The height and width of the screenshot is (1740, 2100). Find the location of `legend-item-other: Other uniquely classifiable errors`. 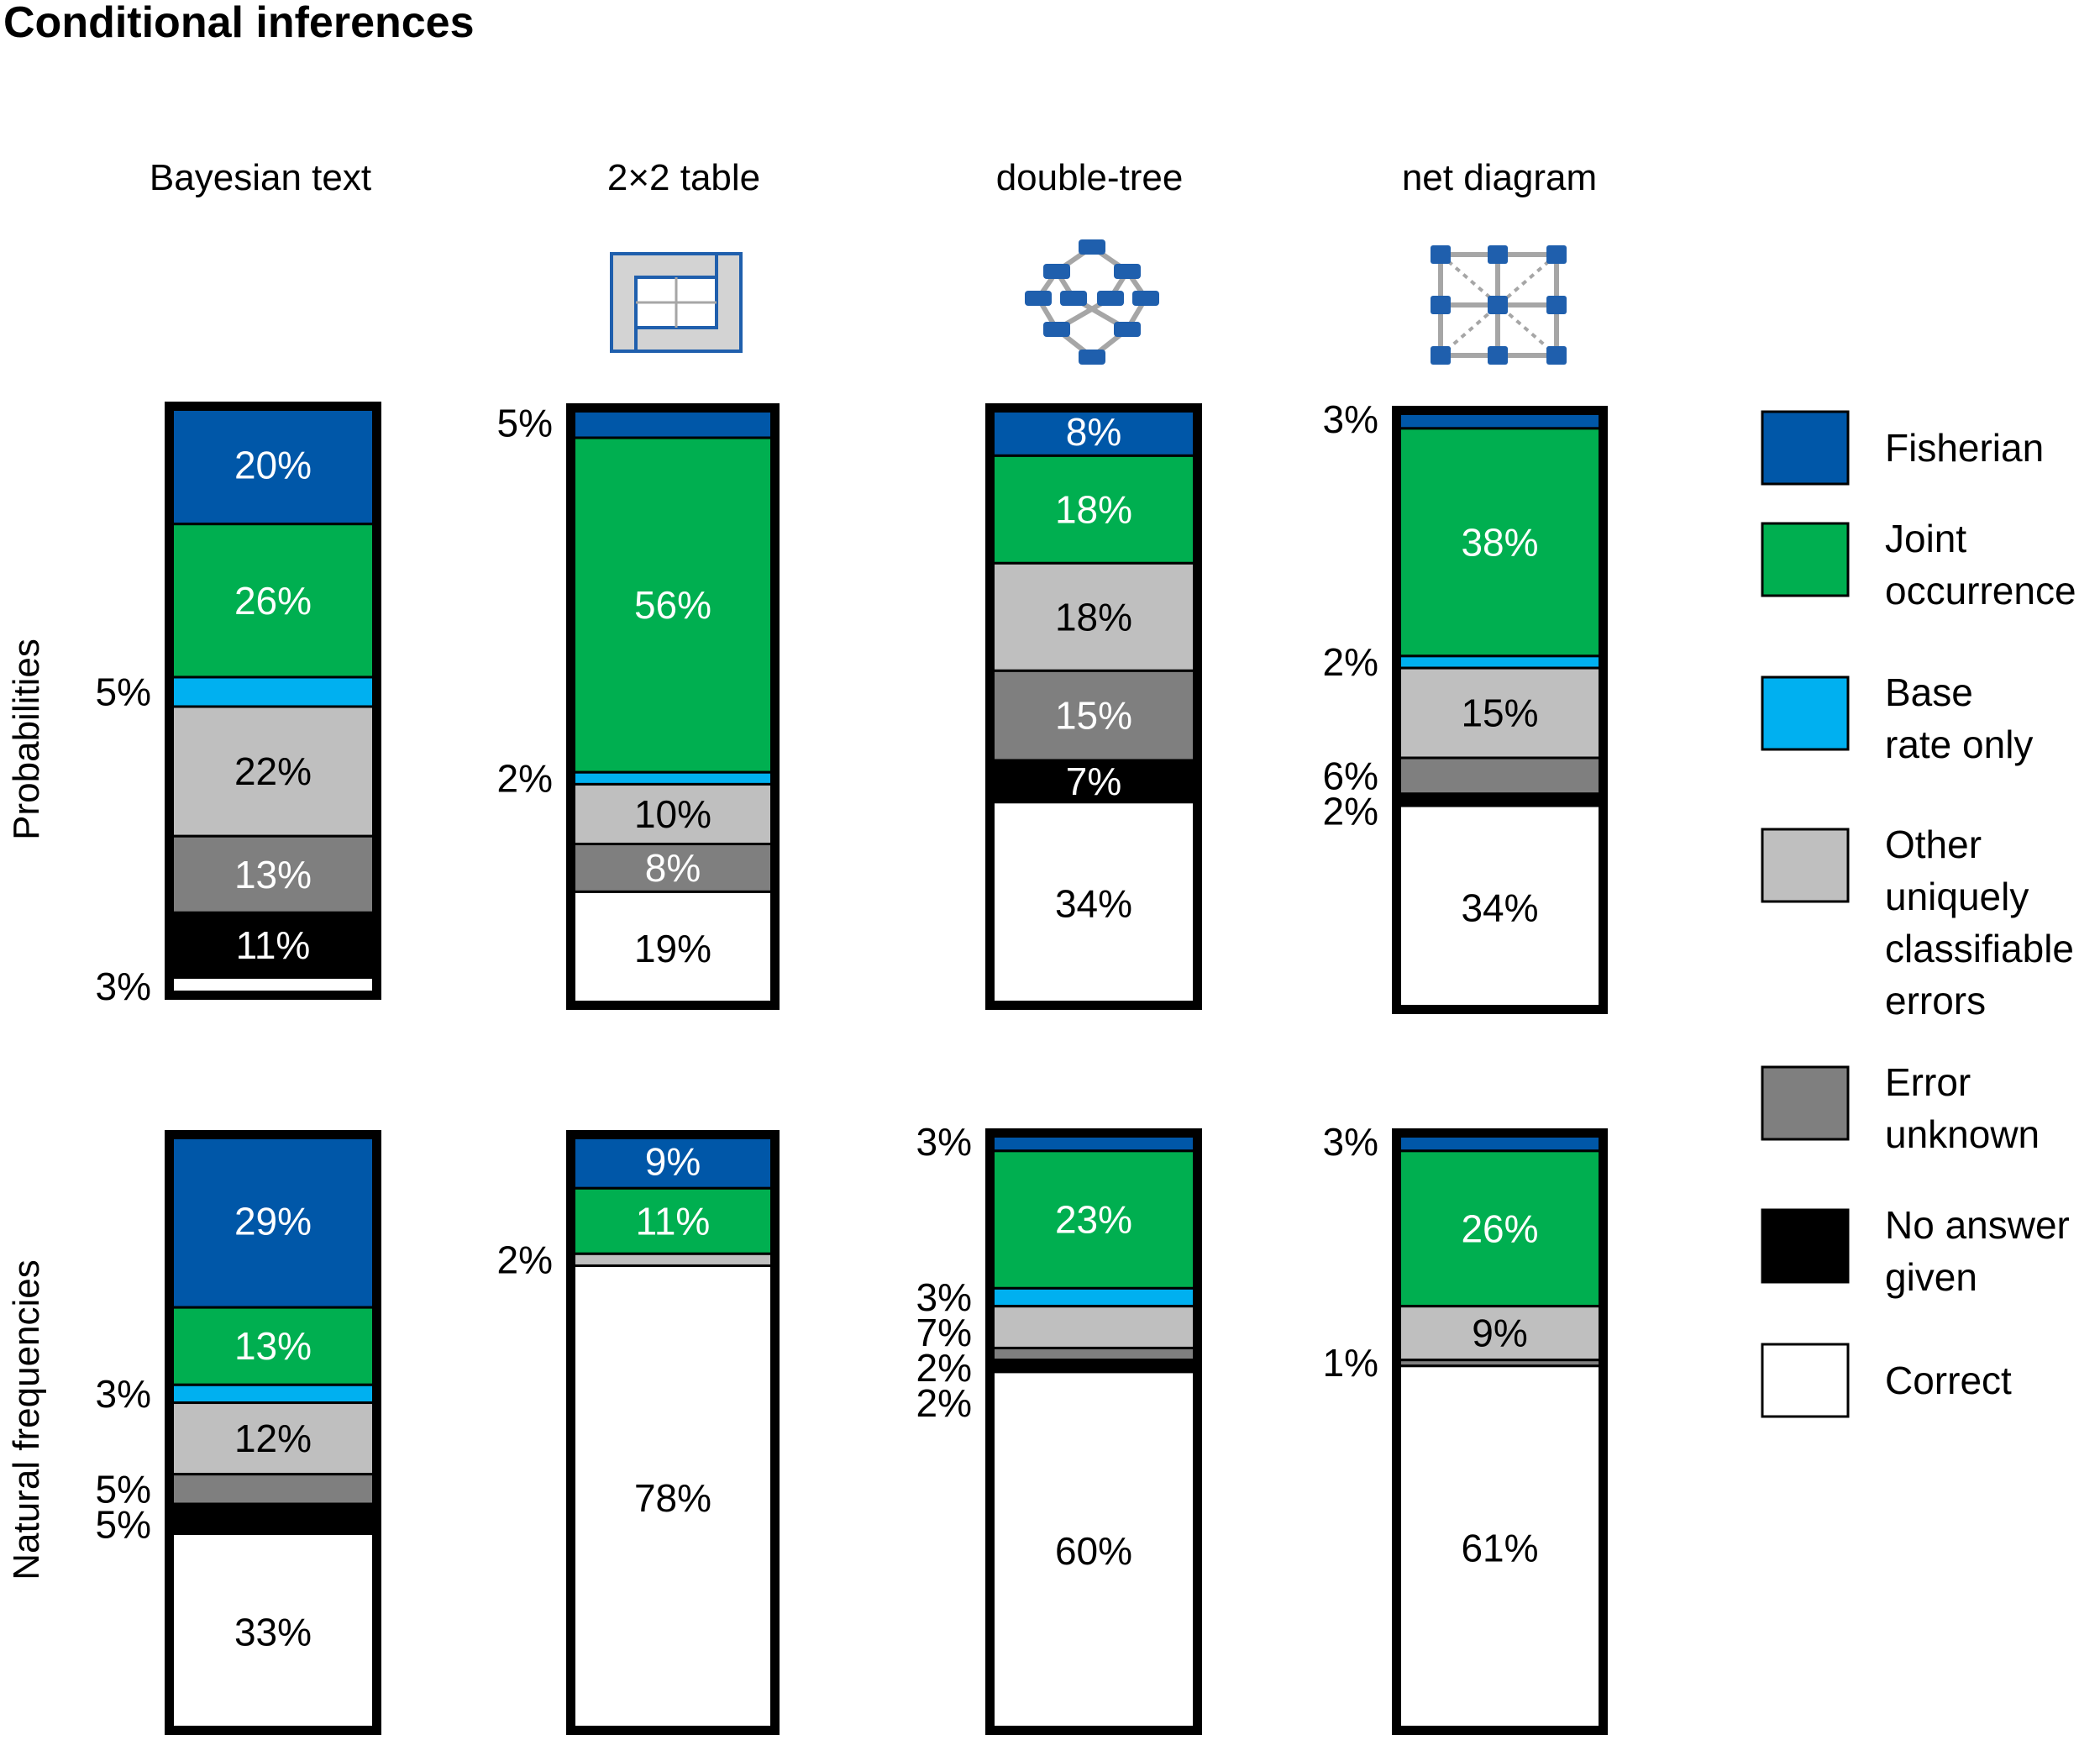

legend-item-other: Other uniquely classifiable errors is located at coordinates (1917, 922).